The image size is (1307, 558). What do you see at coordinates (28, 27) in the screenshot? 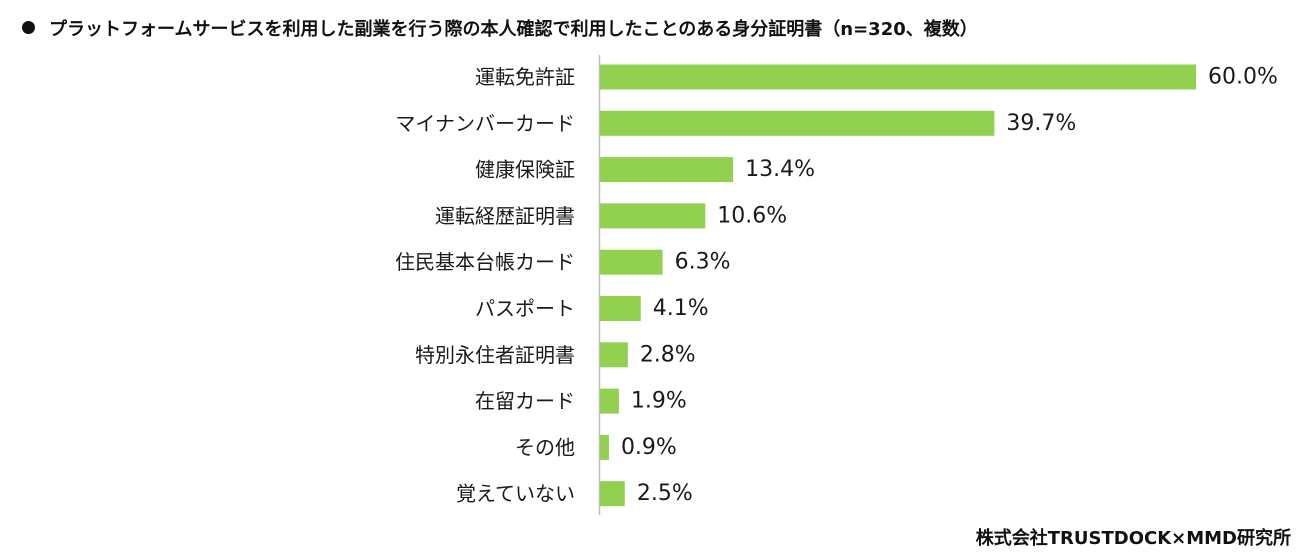
I see `bullet-icon` at bounding box center [28, 27].